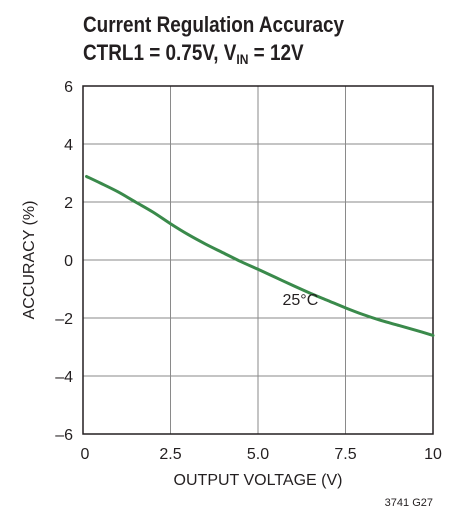 This screenshot has height=508, width=464. Describe the element at coordinates (160, 52) in the screenshot. I see `chart-title-prefix: CTRL1 = 0.75V, V` at that location.